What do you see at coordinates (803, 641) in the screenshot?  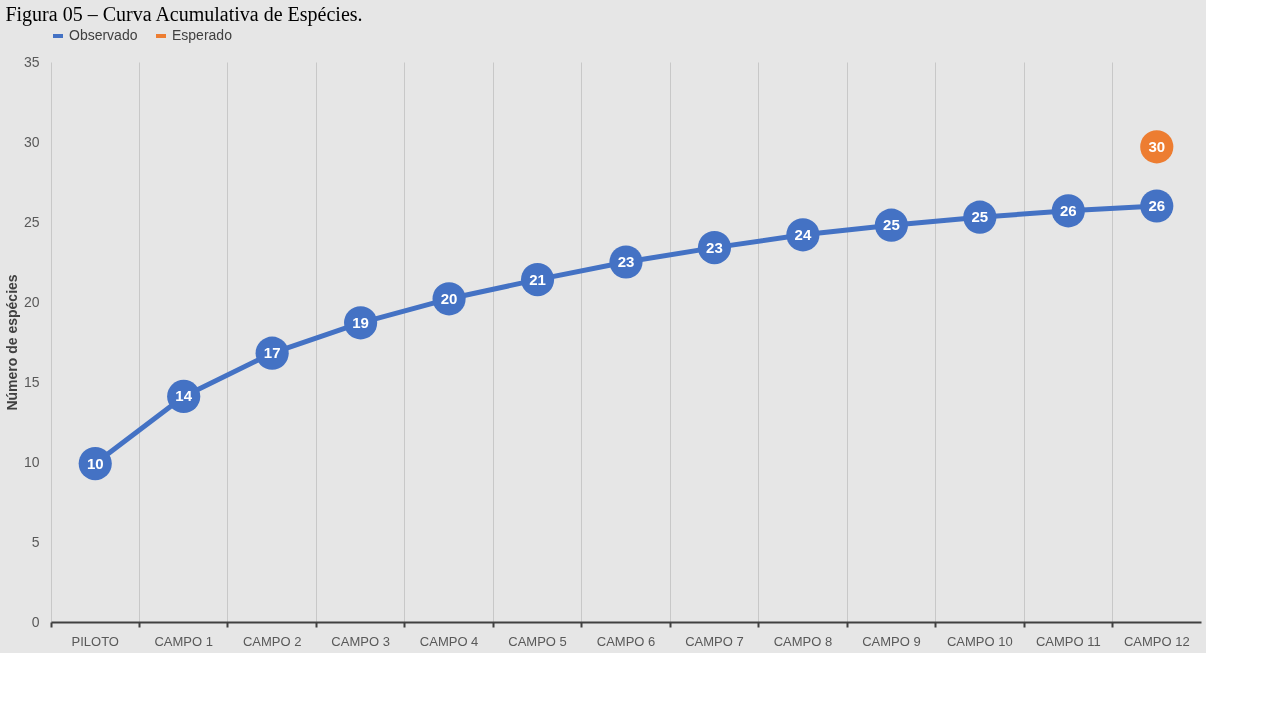 I see `x-tick-label: CAMPO 8` at bounding box center [803, 641].